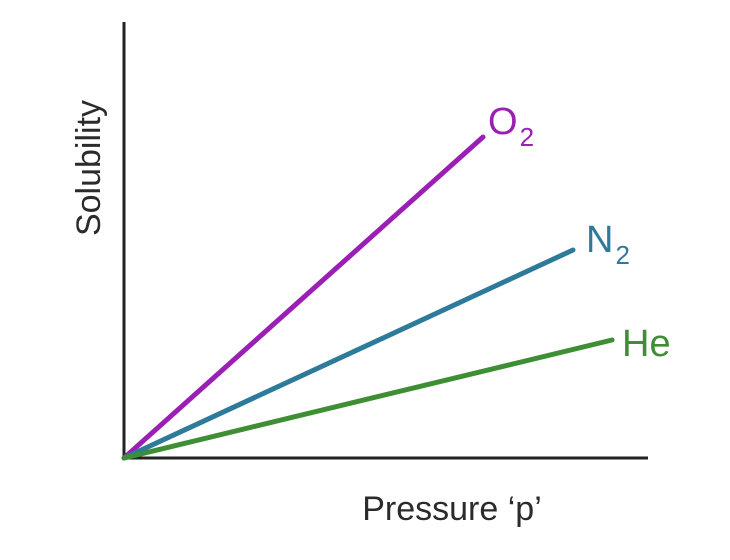 The image size is (730, 560). I want to click on series-label-main: N, so click(599, 240).